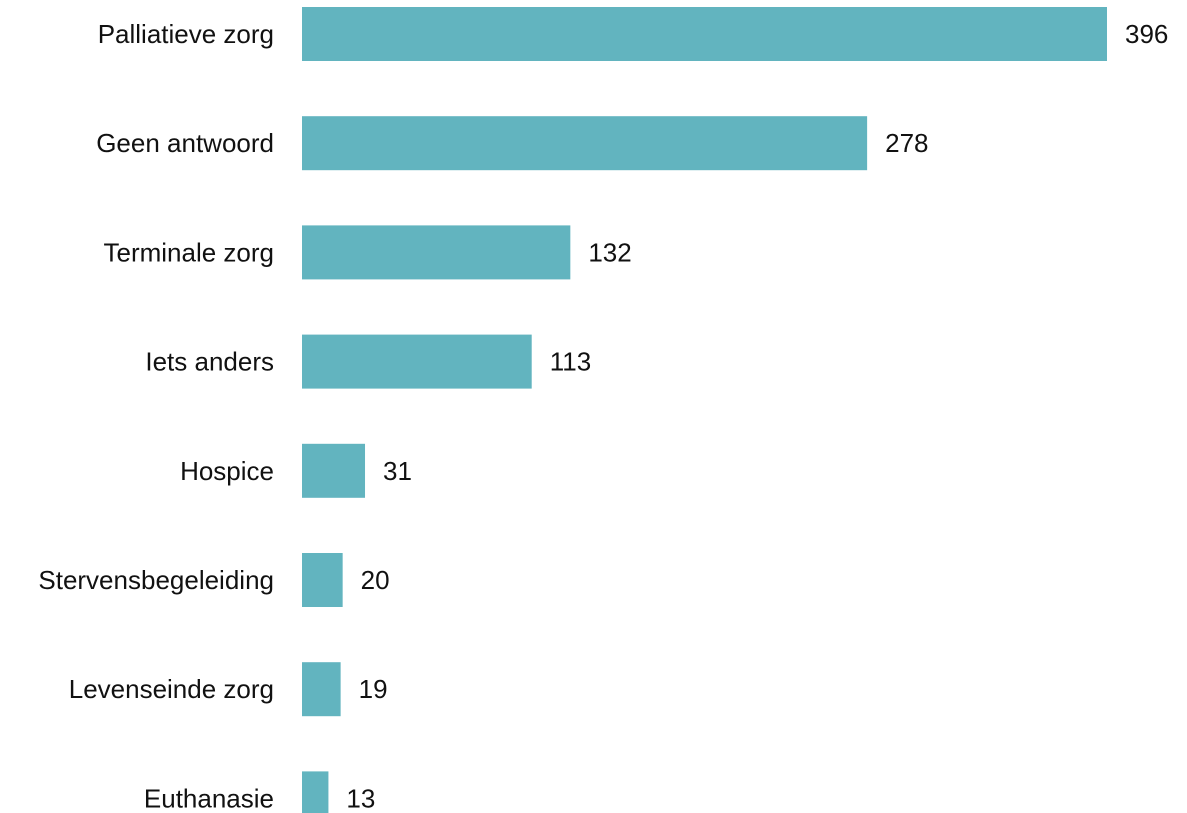  I want to click on bar-levenseinde-zorg, so click(321, 689).